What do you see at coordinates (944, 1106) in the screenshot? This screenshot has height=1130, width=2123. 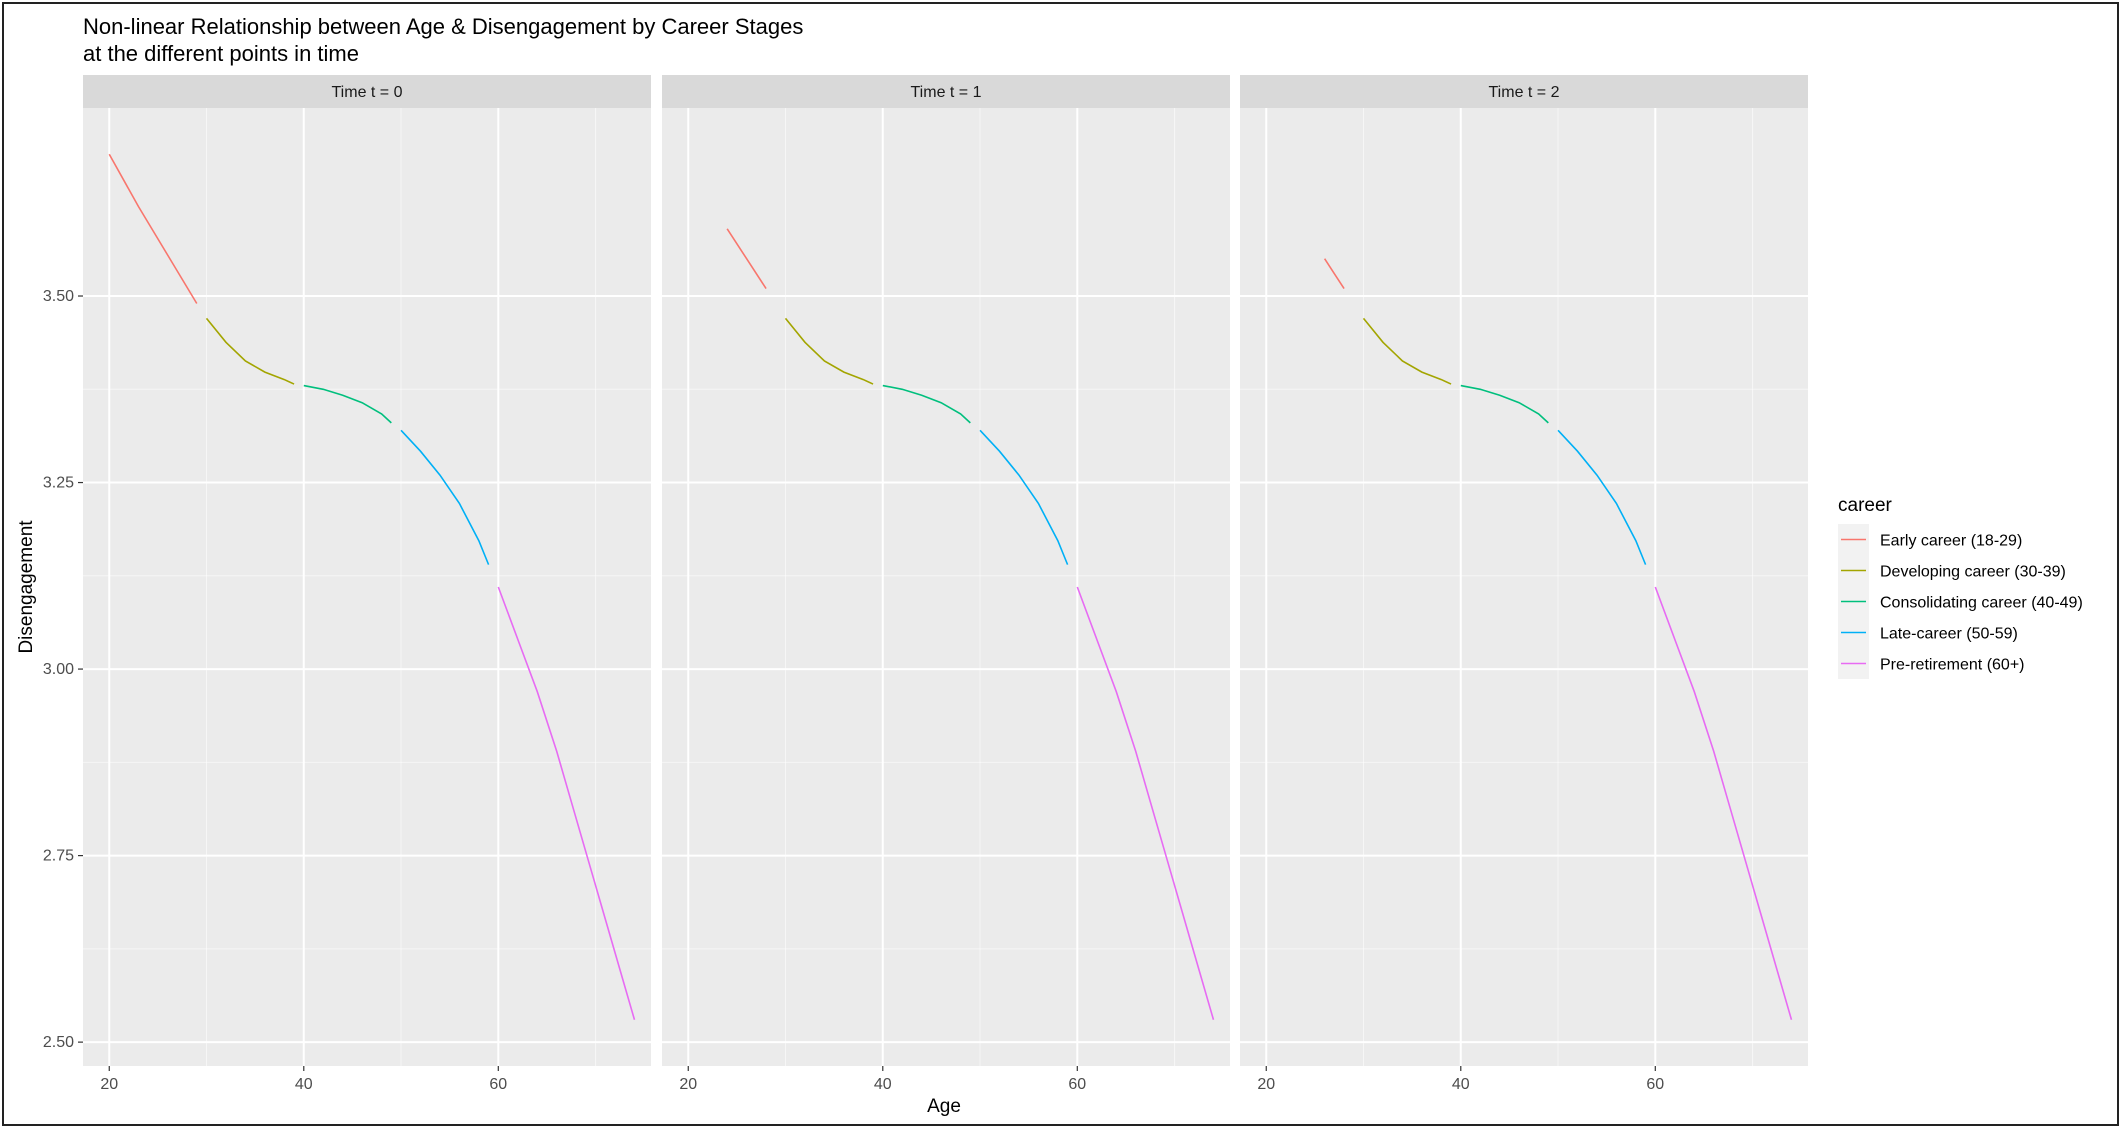 I see `x-axis-title: Age` at bounding box center [944, 1106].